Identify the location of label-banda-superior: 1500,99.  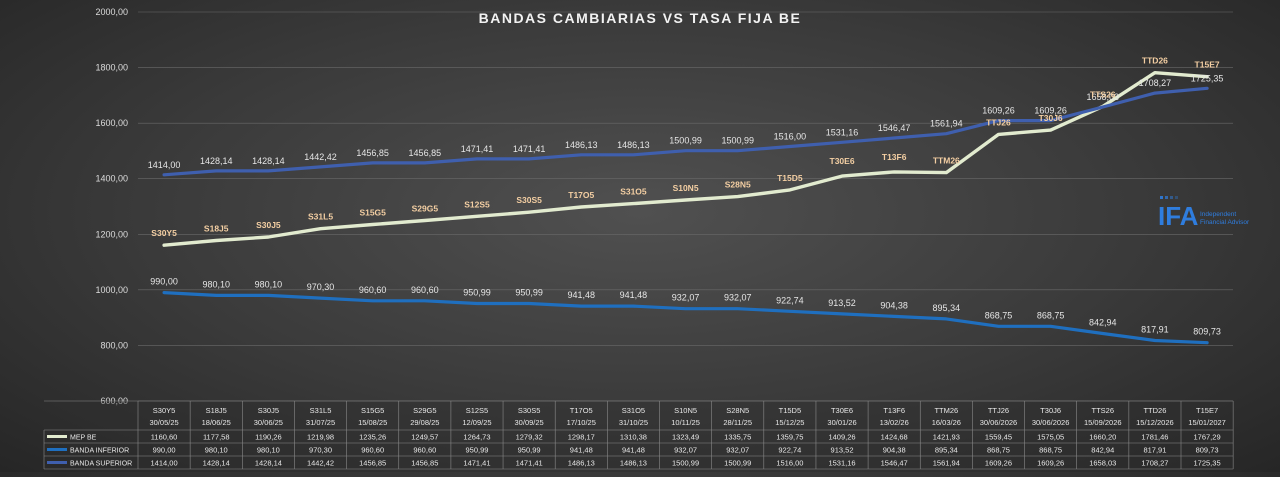
(737, 141).